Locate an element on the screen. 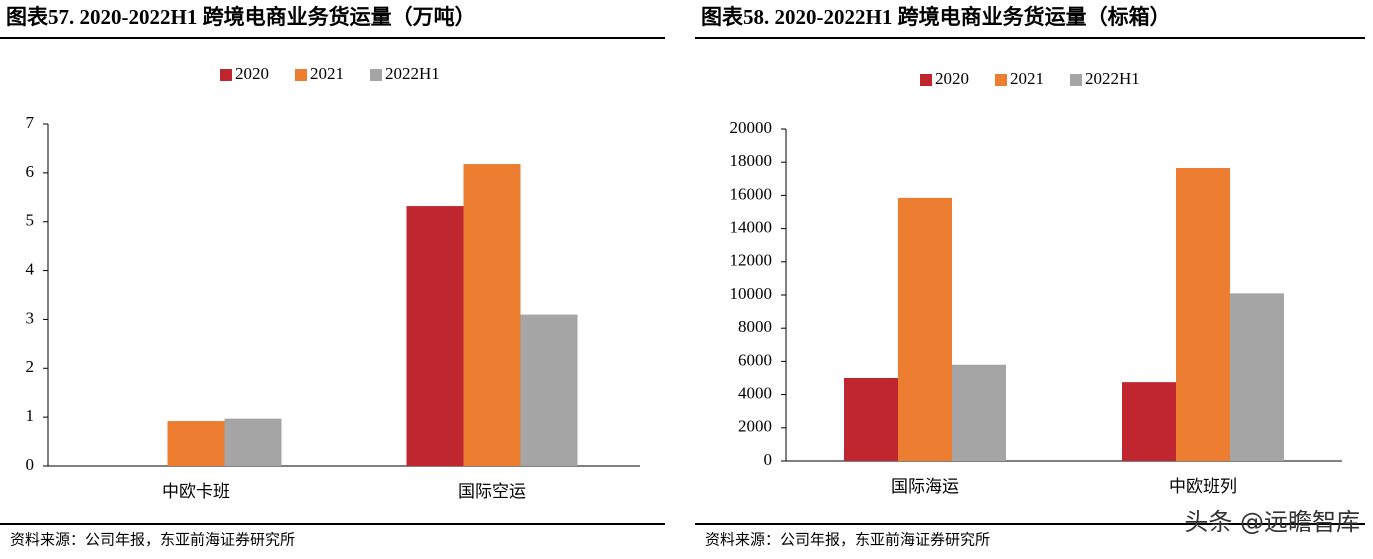  y-tick-label: 6 is located at coordinates (30, 171).